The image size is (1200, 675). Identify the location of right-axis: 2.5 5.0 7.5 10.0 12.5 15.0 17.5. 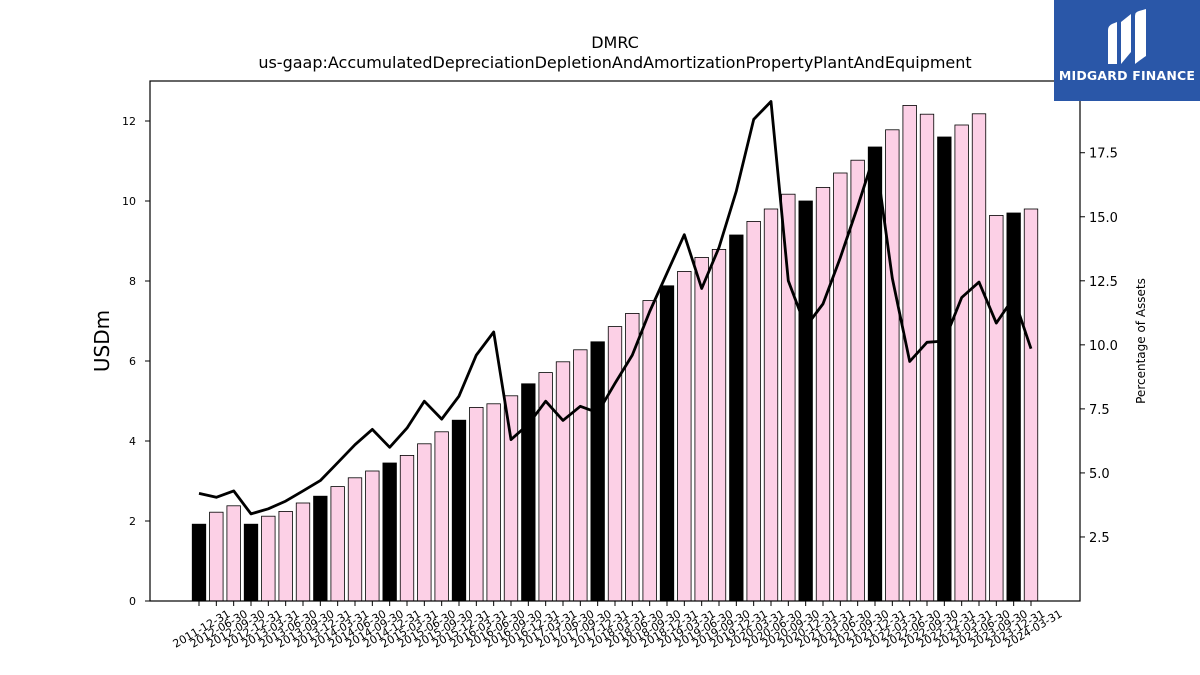
(1099, 346).